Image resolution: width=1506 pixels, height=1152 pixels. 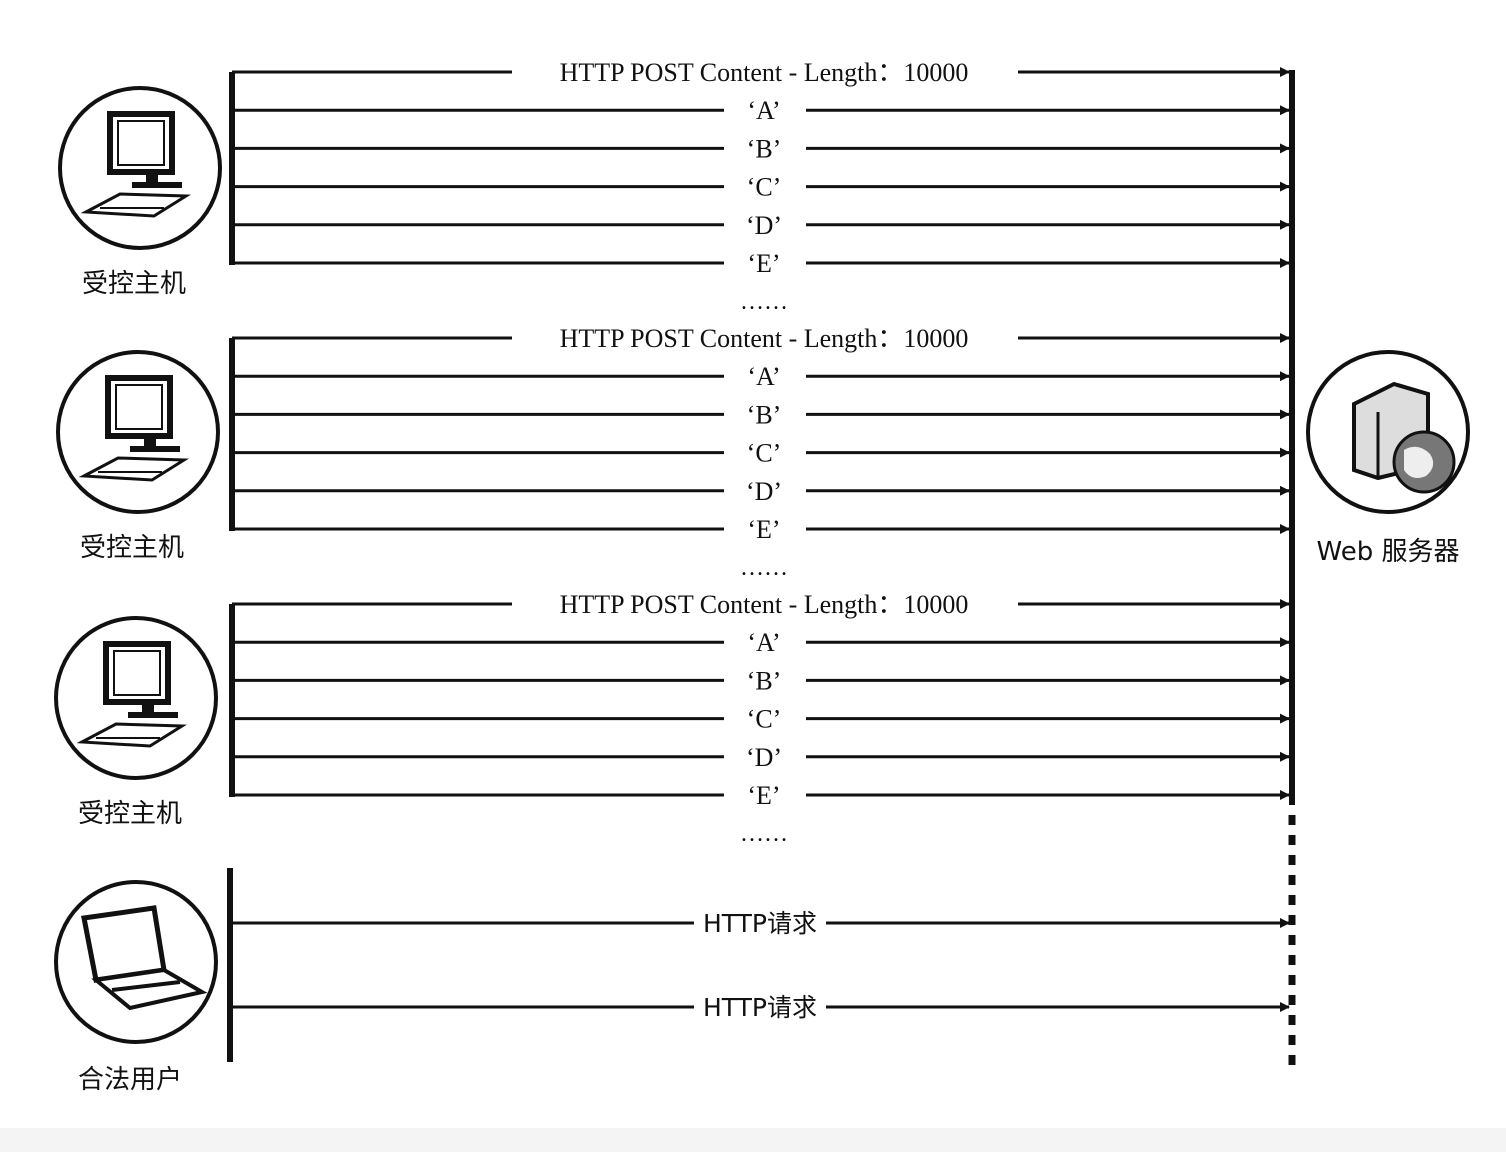 I want to click on laptop-computer-icon, so click(x=136, y=962).